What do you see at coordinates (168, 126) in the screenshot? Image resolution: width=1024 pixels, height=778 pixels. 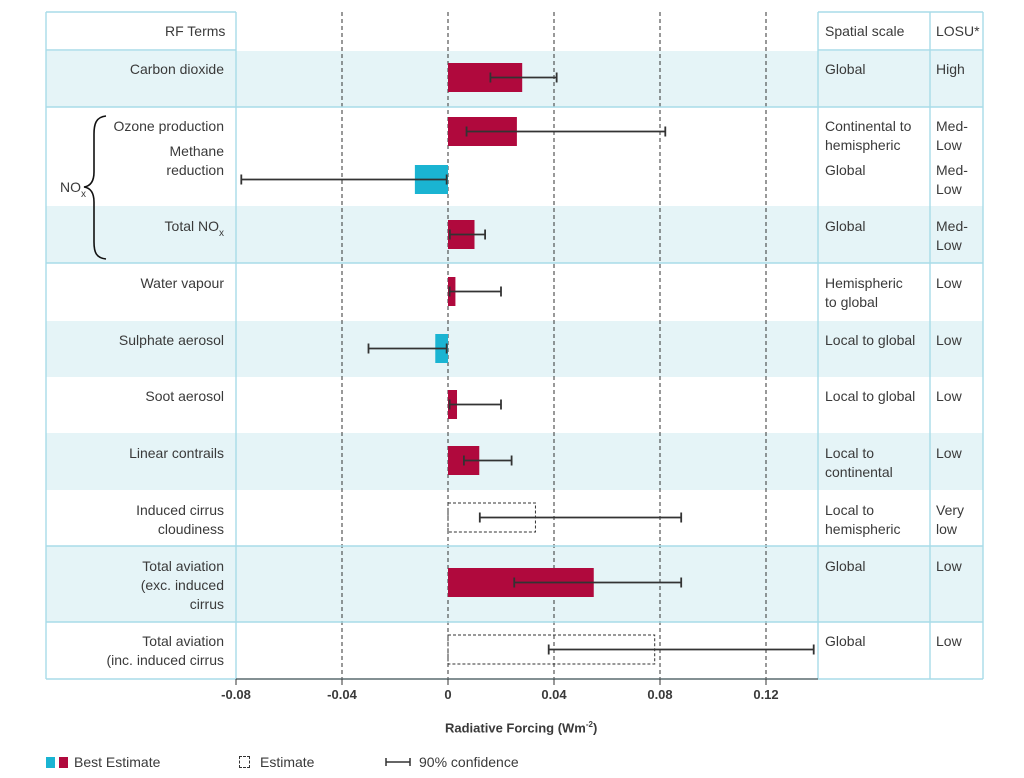 I see `row-term-line: Ozone production` at bounding box center [168, 126].